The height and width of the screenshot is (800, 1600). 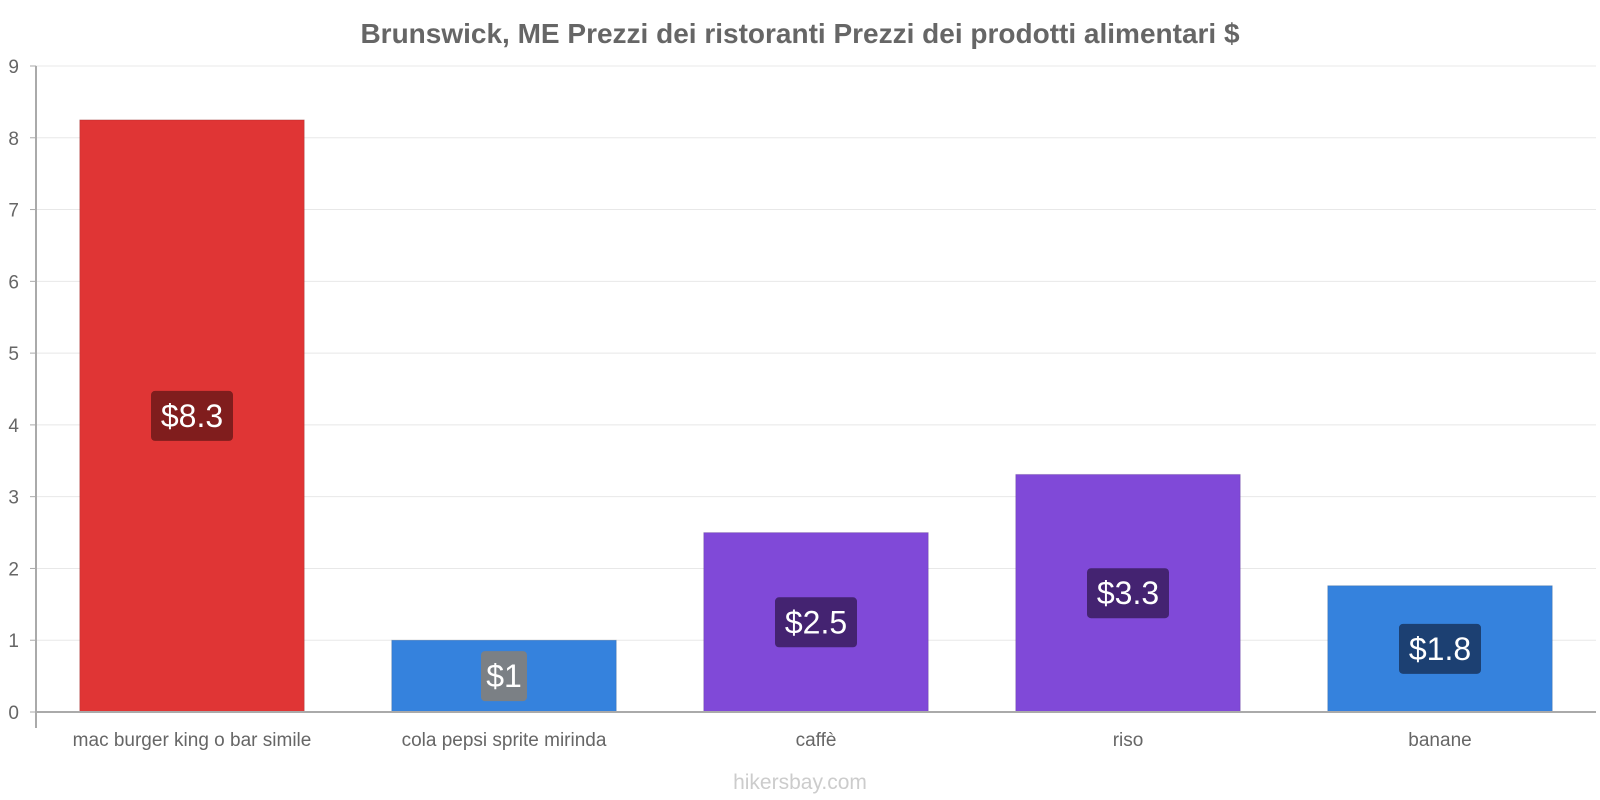 What do you see at coordinates (13, 569) in the screenshot?
I see `y-tick-label: 2` at bounding box center [13, 569].